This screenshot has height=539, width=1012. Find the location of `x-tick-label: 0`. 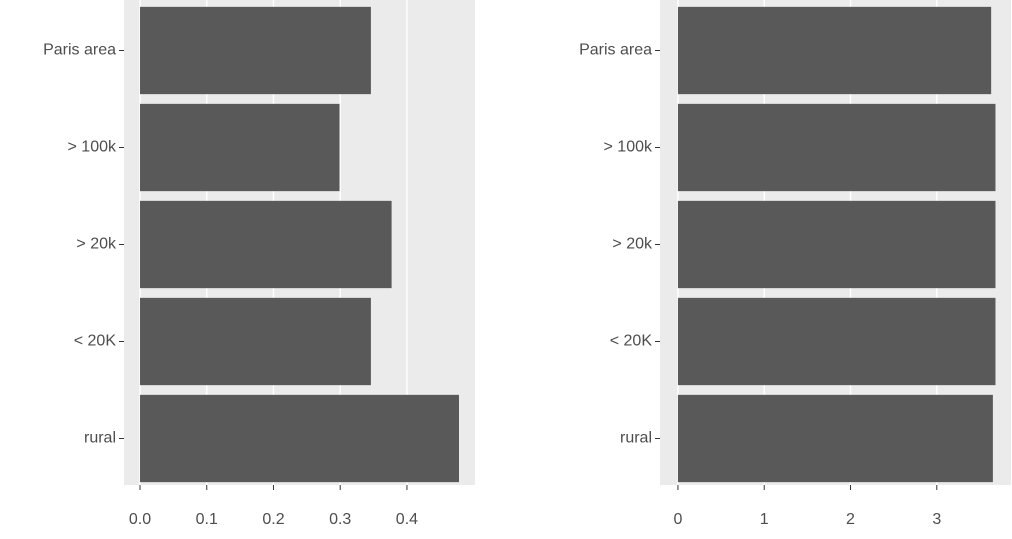

x-tick-label: 0 is located at coordinates (677, 519).